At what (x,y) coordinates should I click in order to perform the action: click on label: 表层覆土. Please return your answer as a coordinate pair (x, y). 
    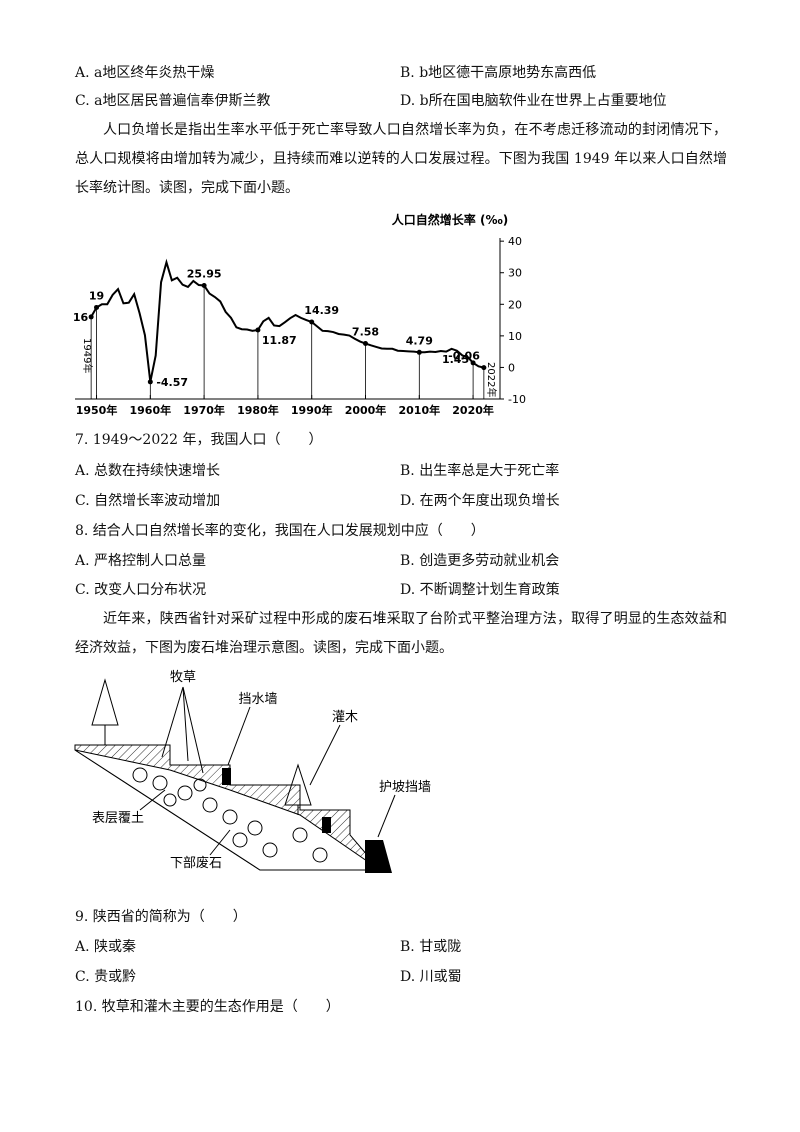
    Looking at the image, I should click on (118, 818).